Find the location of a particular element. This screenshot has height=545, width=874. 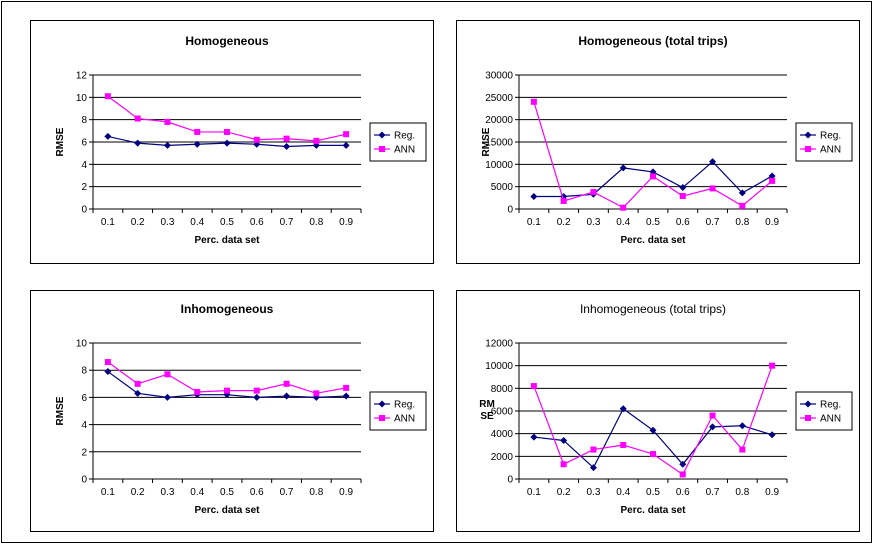

x-tick-label: 0.7 is located at coordinates (713, 222).